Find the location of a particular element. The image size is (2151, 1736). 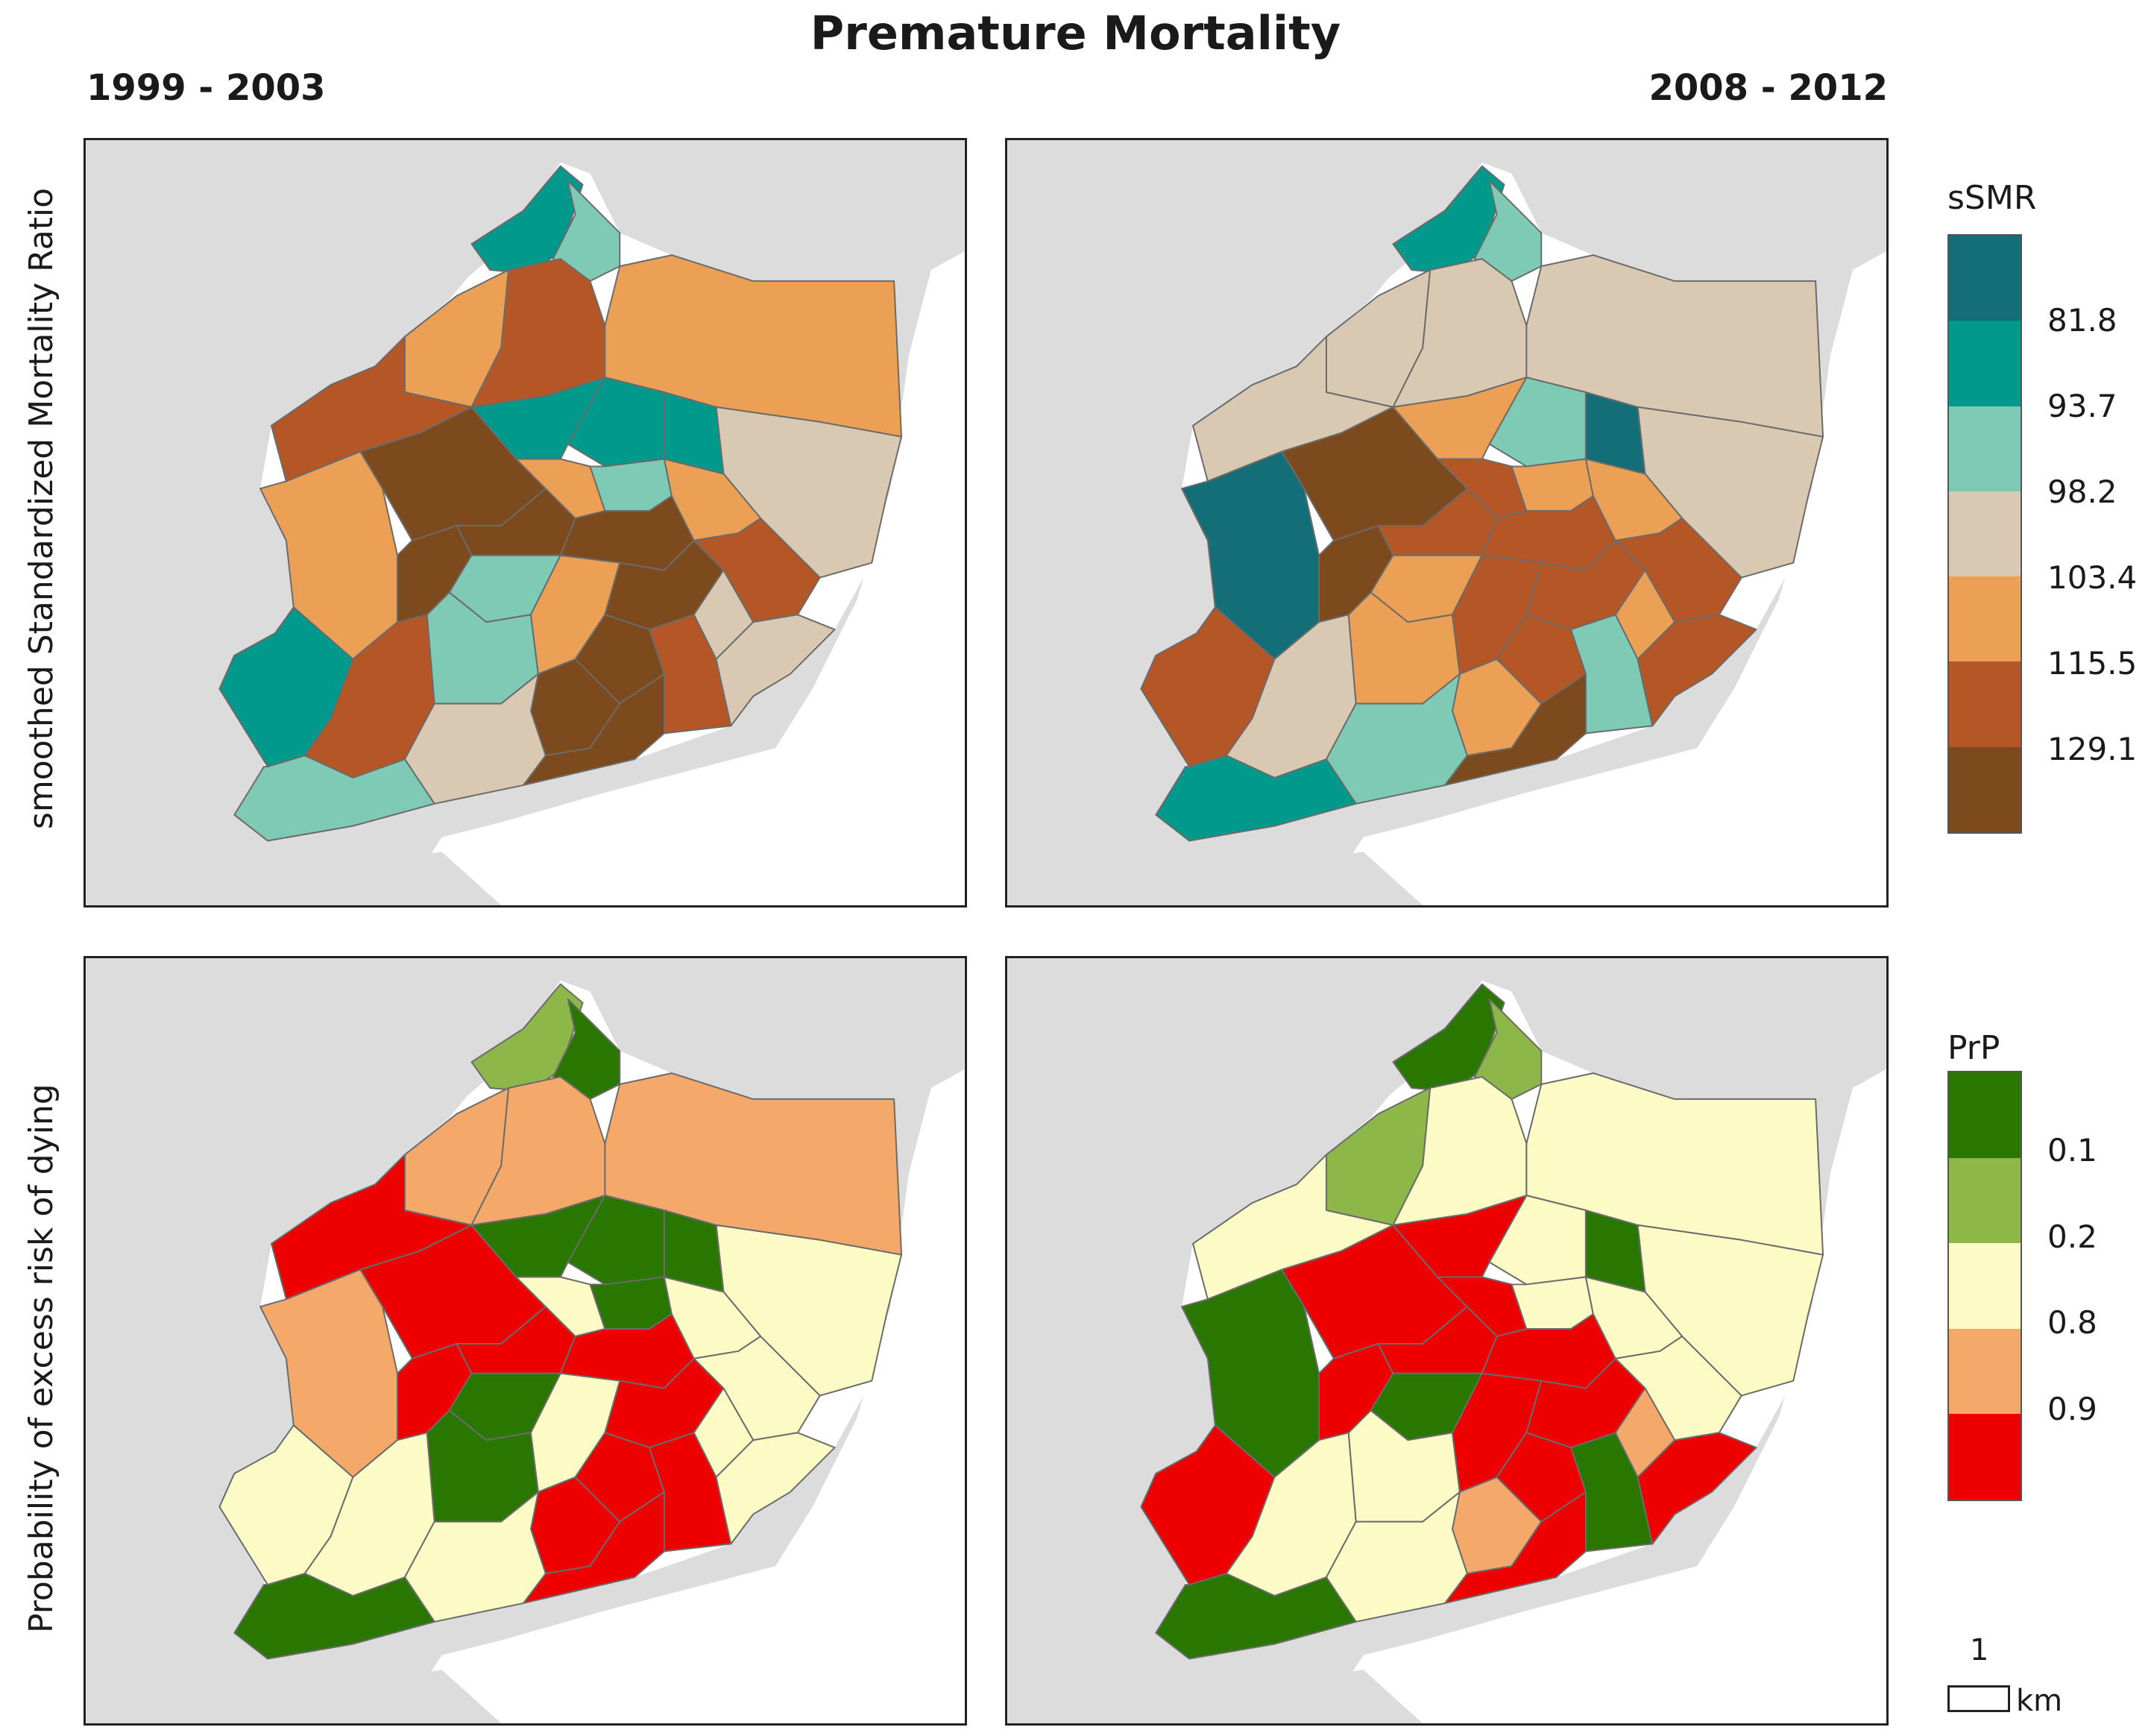

legend-ssmr-break-6: 129.1 is located at coordinates (2092, 749).